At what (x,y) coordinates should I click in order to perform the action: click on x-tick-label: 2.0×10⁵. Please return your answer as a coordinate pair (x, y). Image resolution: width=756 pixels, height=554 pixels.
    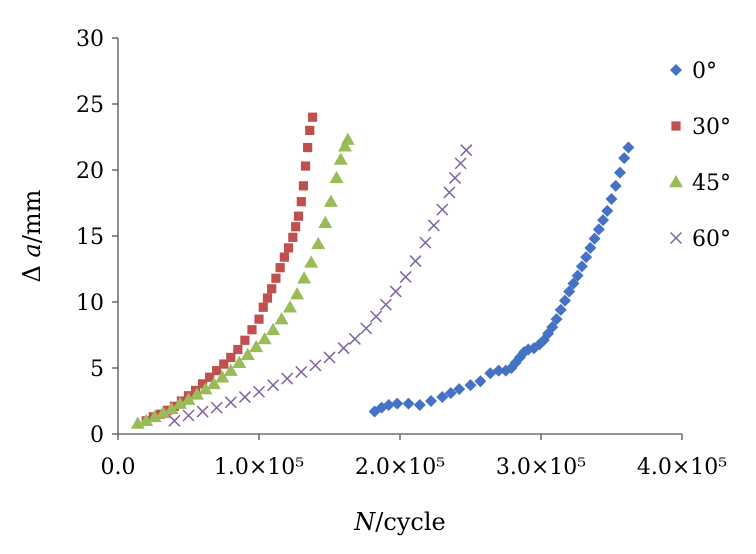
    Looking at the image, I should click on (400, 467).